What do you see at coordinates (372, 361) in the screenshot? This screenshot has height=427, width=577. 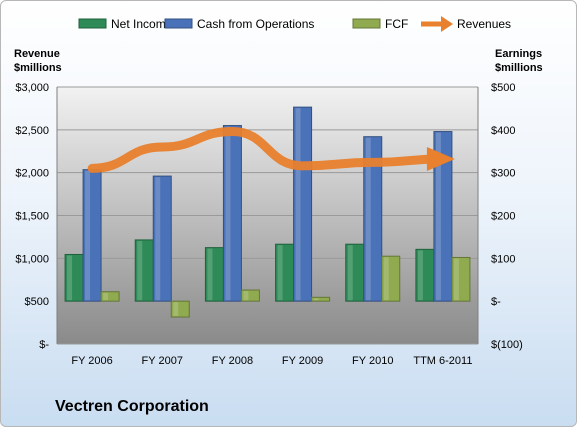 I see `x-tick-label: FY 2010` at bounding box center [372, 361].